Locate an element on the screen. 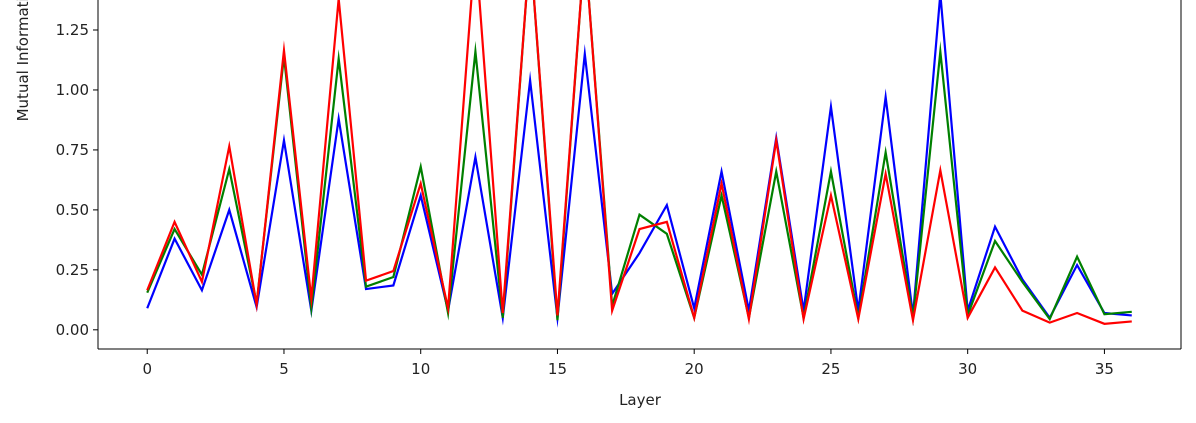  x-axis-label: Layer is located at coordinates (640, 400).